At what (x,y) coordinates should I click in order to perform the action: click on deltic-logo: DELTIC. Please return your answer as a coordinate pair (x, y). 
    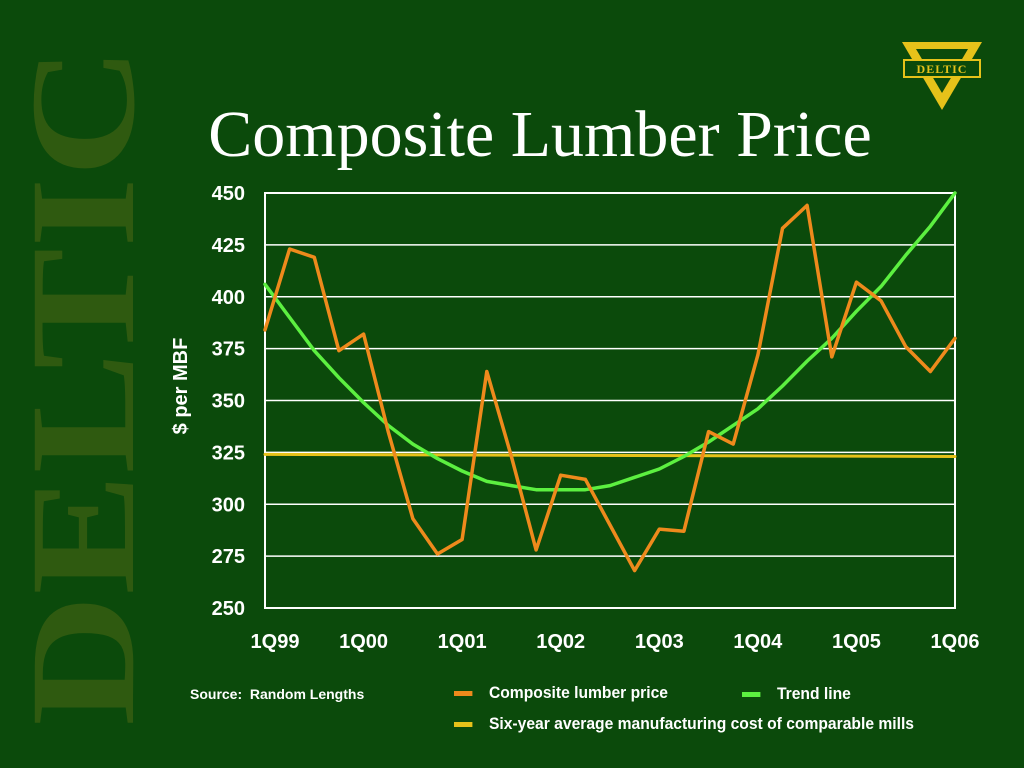
    Looking at the image, I should click on (942, 76).